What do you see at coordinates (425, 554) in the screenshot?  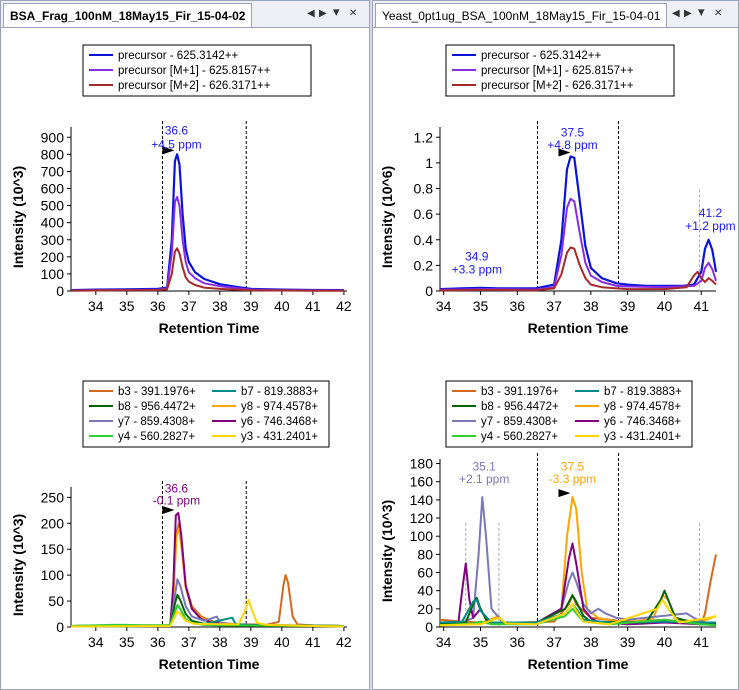 I see `y-tick-label: 80` at bounding box center [425, 554].